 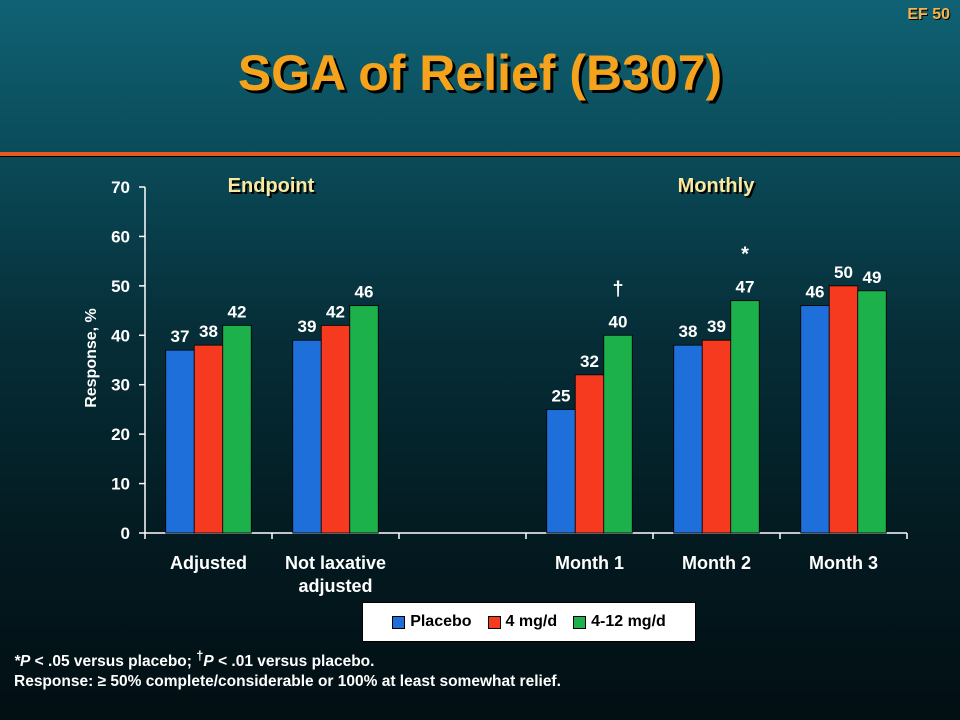 I want to click on bar-value-label: 32, so click(x=589, y=361).